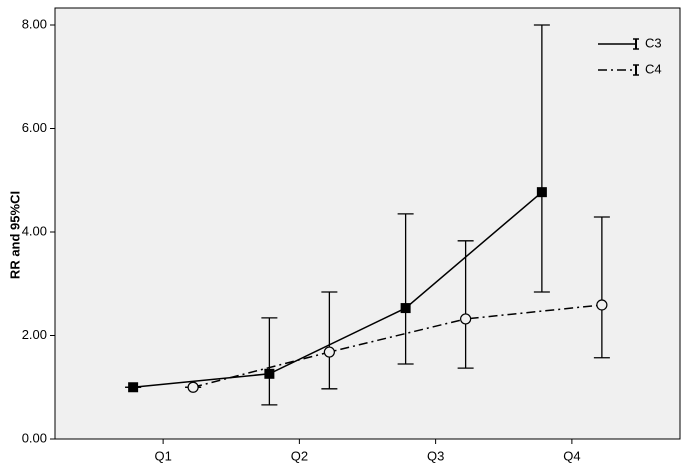 The width and height of the screenshot is (685, 471). I want to click on legend-label: C4, so click(653, 68).